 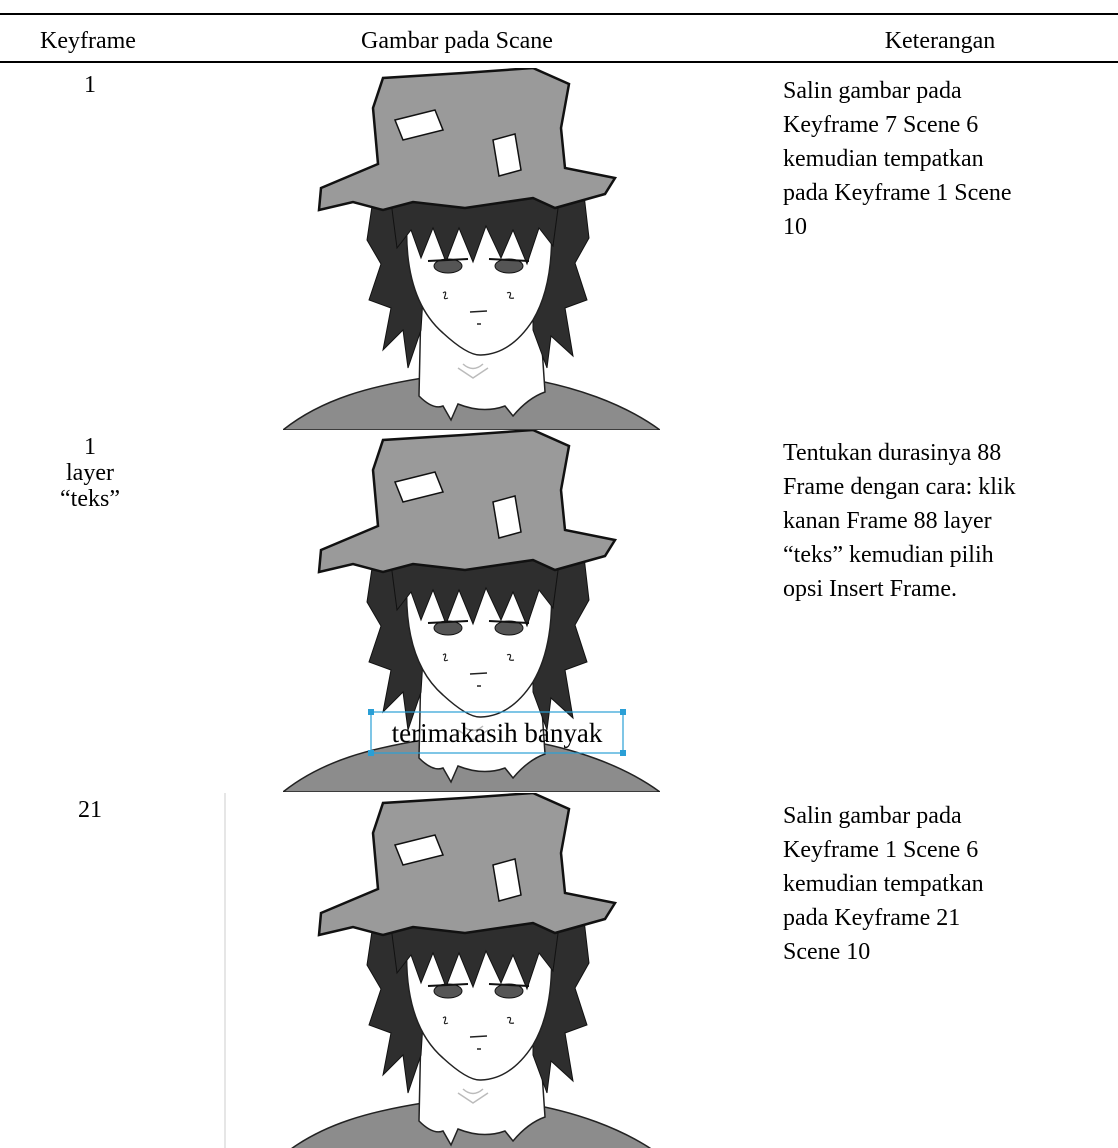 What do you see at coordinates (457, 41) in the screenshot?
I see `header-cell: Gambar pada Scane` at bounding box center [457, 41].